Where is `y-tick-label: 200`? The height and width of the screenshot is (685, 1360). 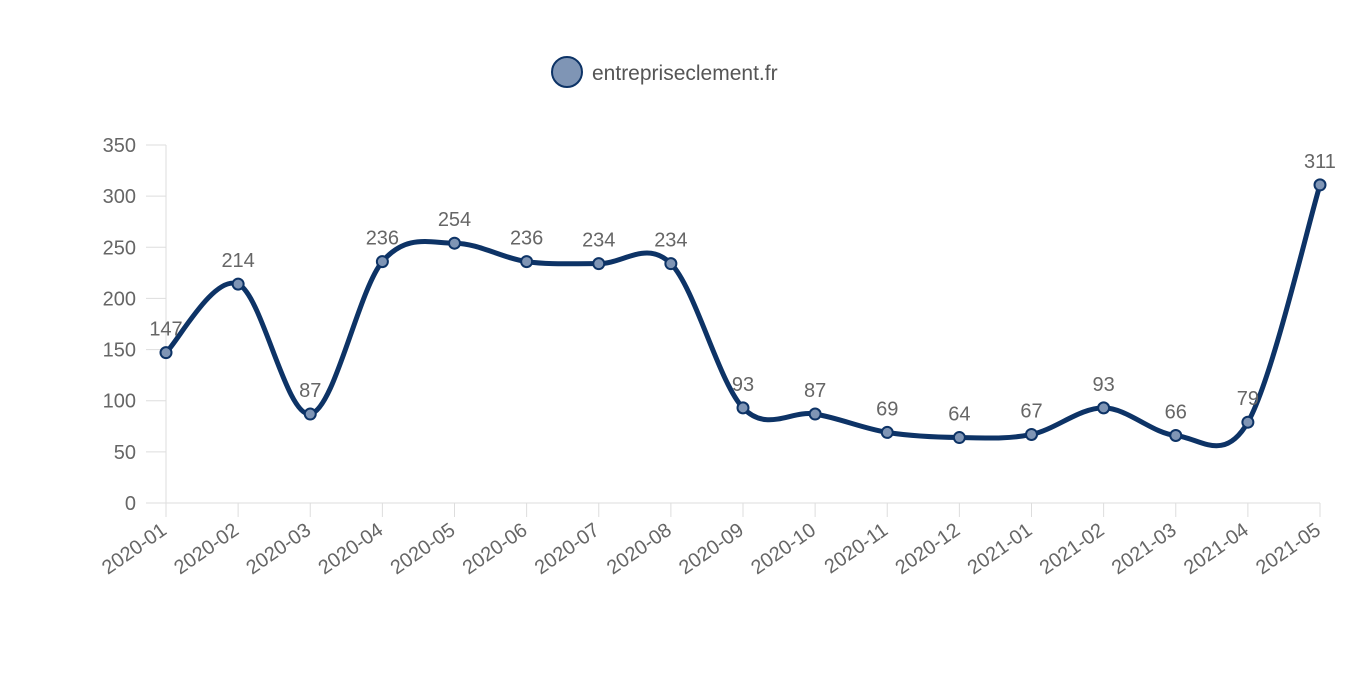 y-tick-label: 200 is located at coordinates (119, 299).